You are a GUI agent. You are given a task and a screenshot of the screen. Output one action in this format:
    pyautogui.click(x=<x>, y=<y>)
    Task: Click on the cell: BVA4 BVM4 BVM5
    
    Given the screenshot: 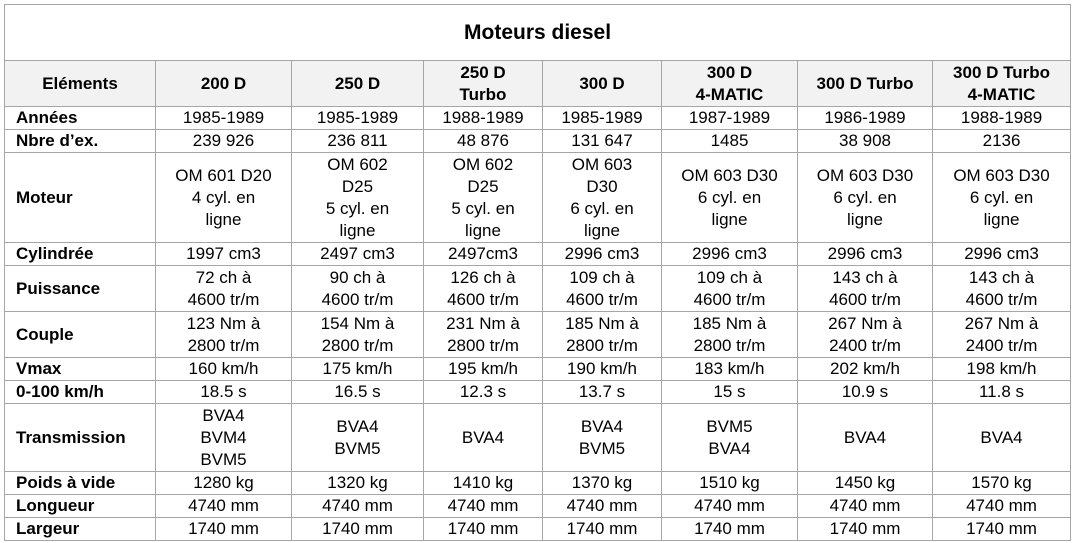 What is the action you would take?
    pyautogui.click(x=223, y=437)
    